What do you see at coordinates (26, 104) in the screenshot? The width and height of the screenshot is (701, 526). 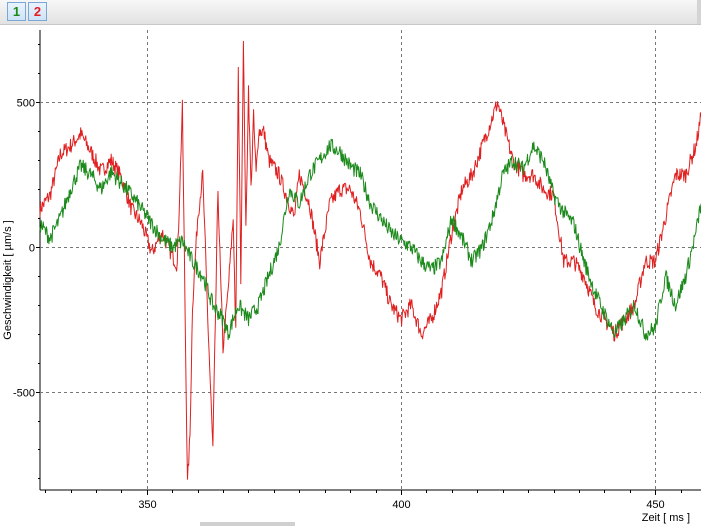 I see `y-tick-label: 500` at bounding box center [26, 104].